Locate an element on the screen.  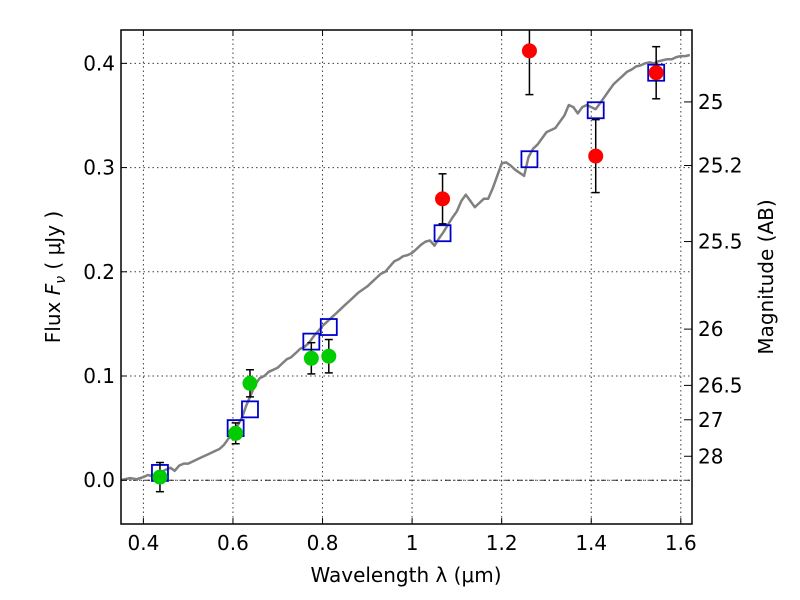
x-axis-title: Wavelength λ (μm) is located at coordinates (405, 575).